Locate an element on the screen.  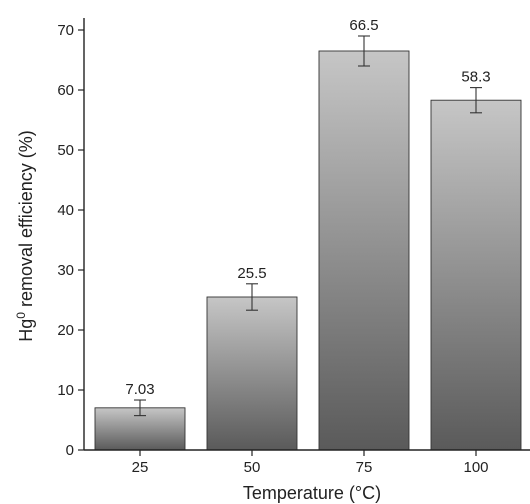
y-tick-label-2: 20 is located at coordinates (65, 330).